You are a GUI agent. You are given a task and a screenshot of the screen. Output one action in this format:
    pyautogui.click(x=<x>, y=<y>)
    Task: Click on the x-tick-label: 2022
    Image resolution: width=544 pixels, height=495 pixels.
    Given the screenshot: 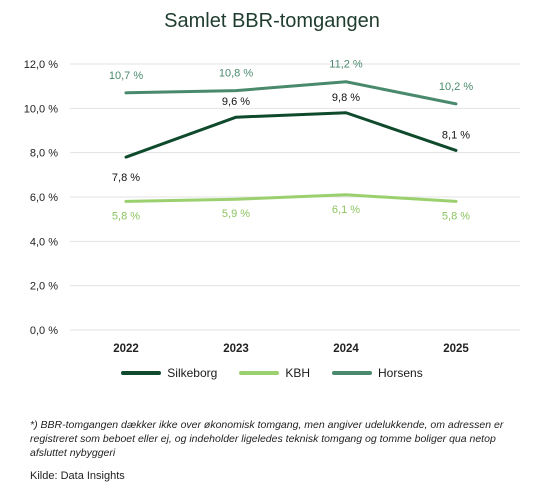 What is the action you would take?
    pyautogui.click(x=126, y=349)
    